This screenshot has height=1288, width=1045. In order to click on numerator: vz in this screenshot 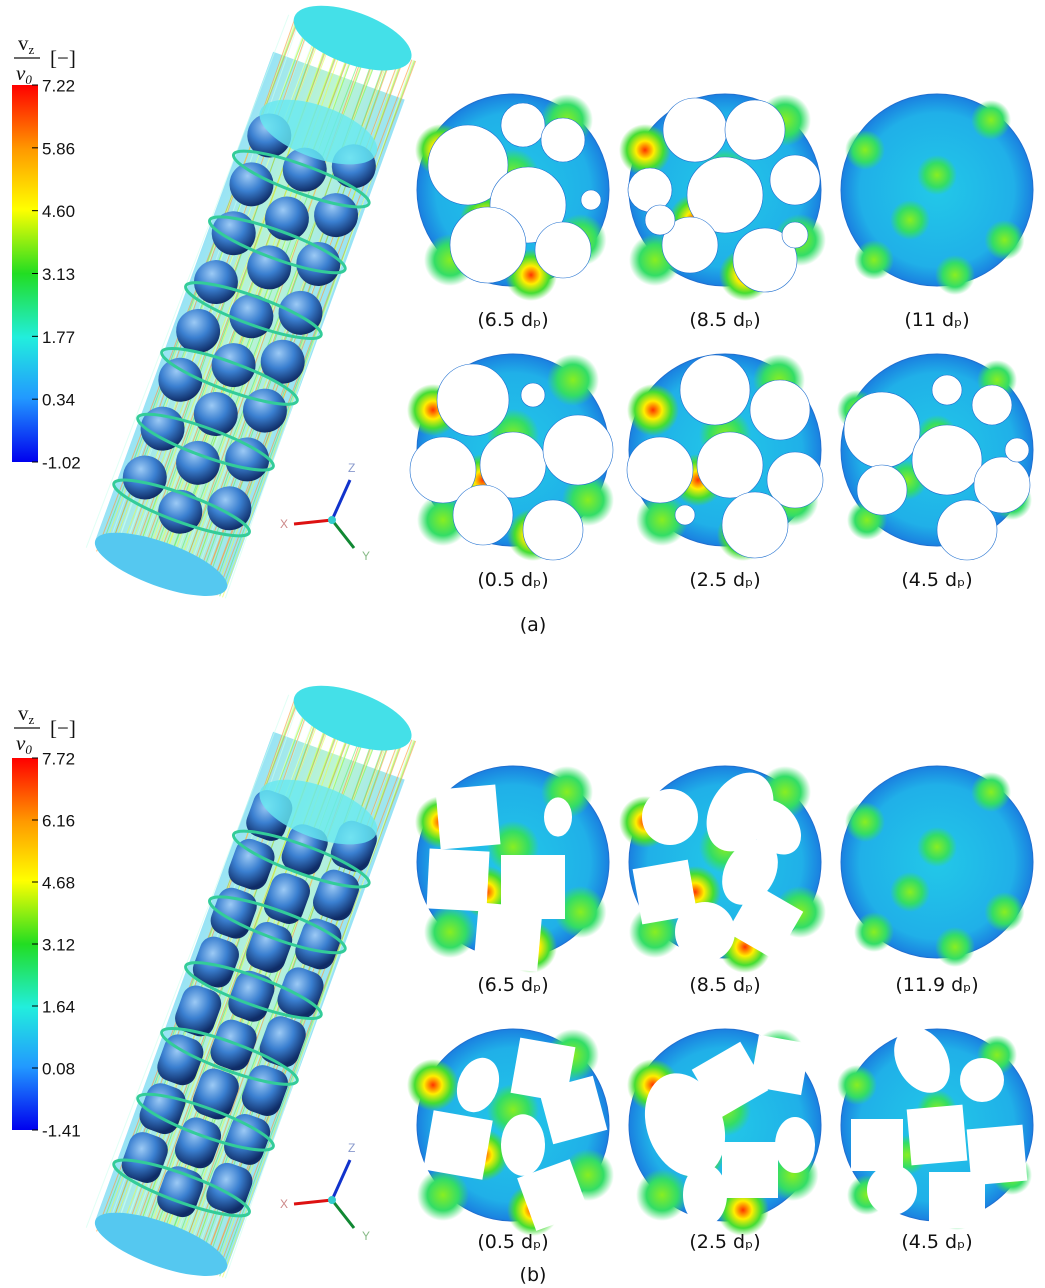, I will do `click(26, 44)`.